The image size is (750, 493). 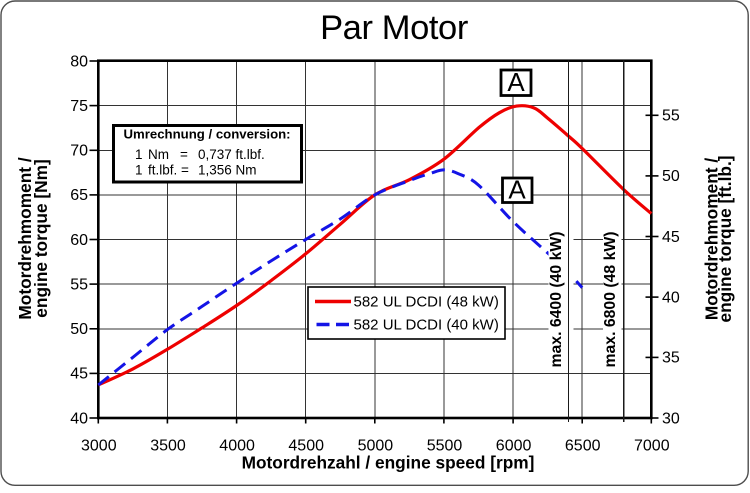 I want to click on svg-text: 35, so click(x=671, y=358).